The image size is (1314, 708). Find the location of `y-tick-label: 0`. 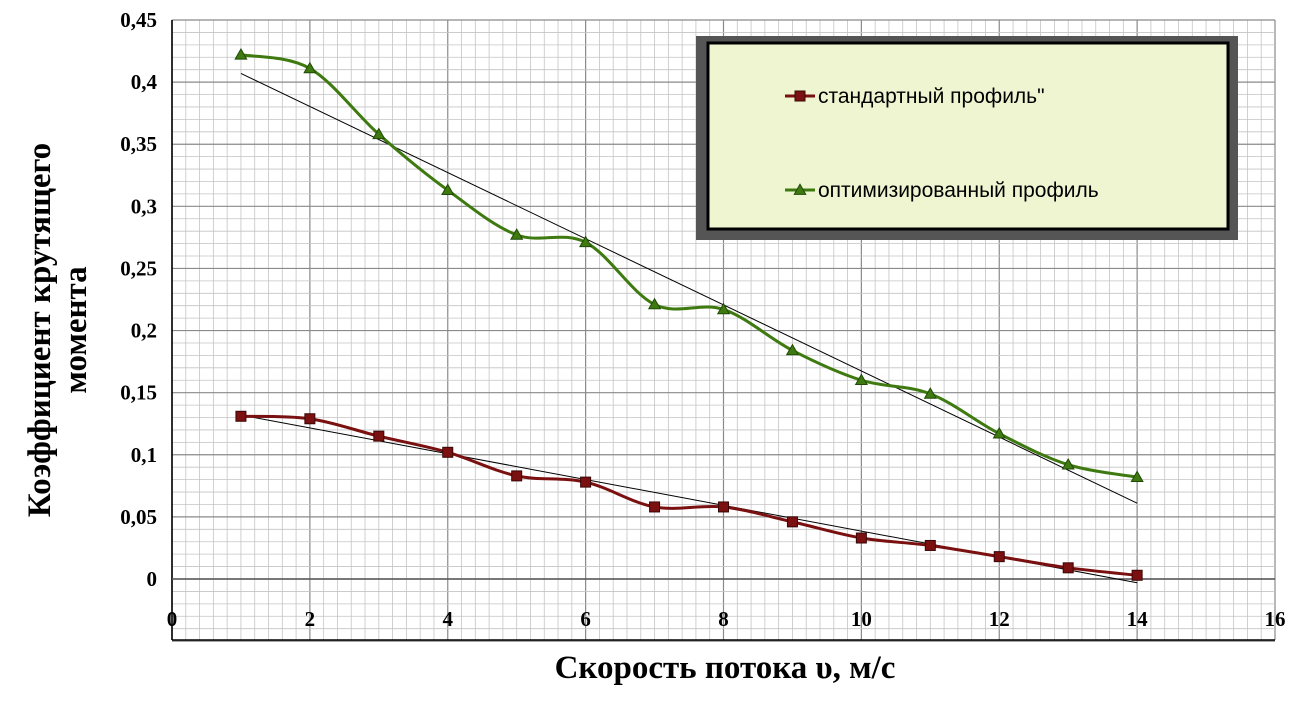

y-tick-label: 0 is located at coordinates (152, 579).